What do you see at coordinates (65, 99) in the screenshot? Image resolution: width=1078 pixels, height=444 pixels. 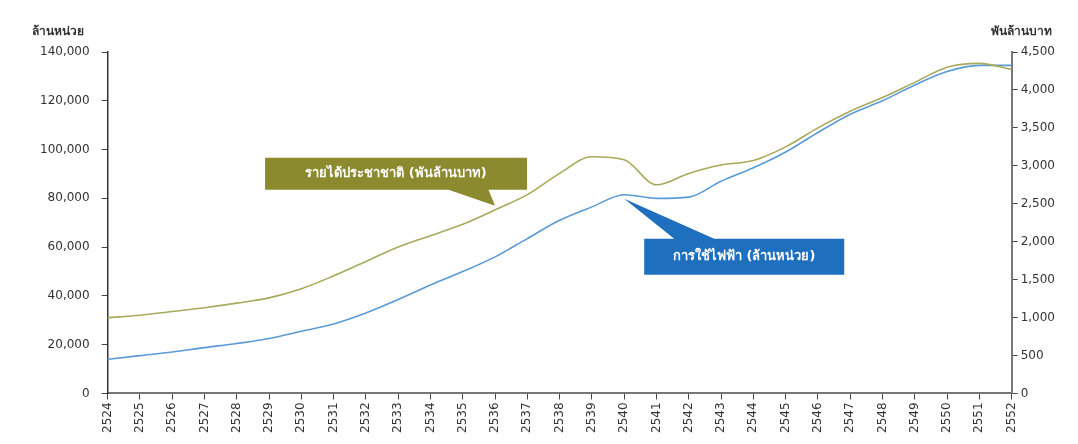 I see `y-tick-label: 120,000` at bounding box center [65, 99].